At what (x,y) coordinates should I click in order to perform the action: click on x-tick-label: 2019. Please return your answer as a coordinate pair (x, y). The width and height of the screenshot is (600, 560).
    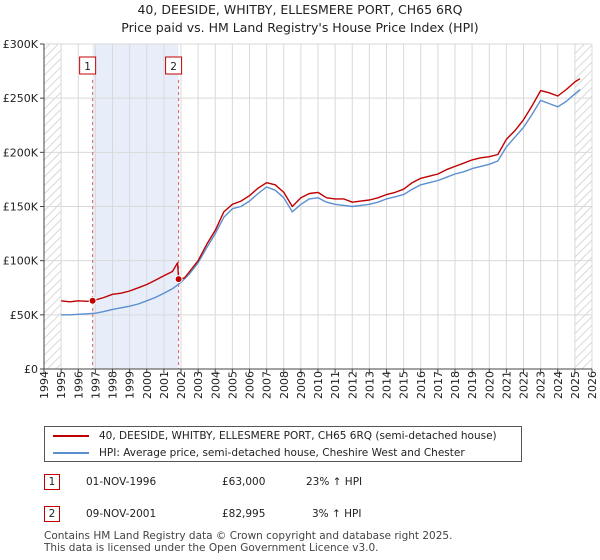
    Looking at the image, I should click on (472, 385).